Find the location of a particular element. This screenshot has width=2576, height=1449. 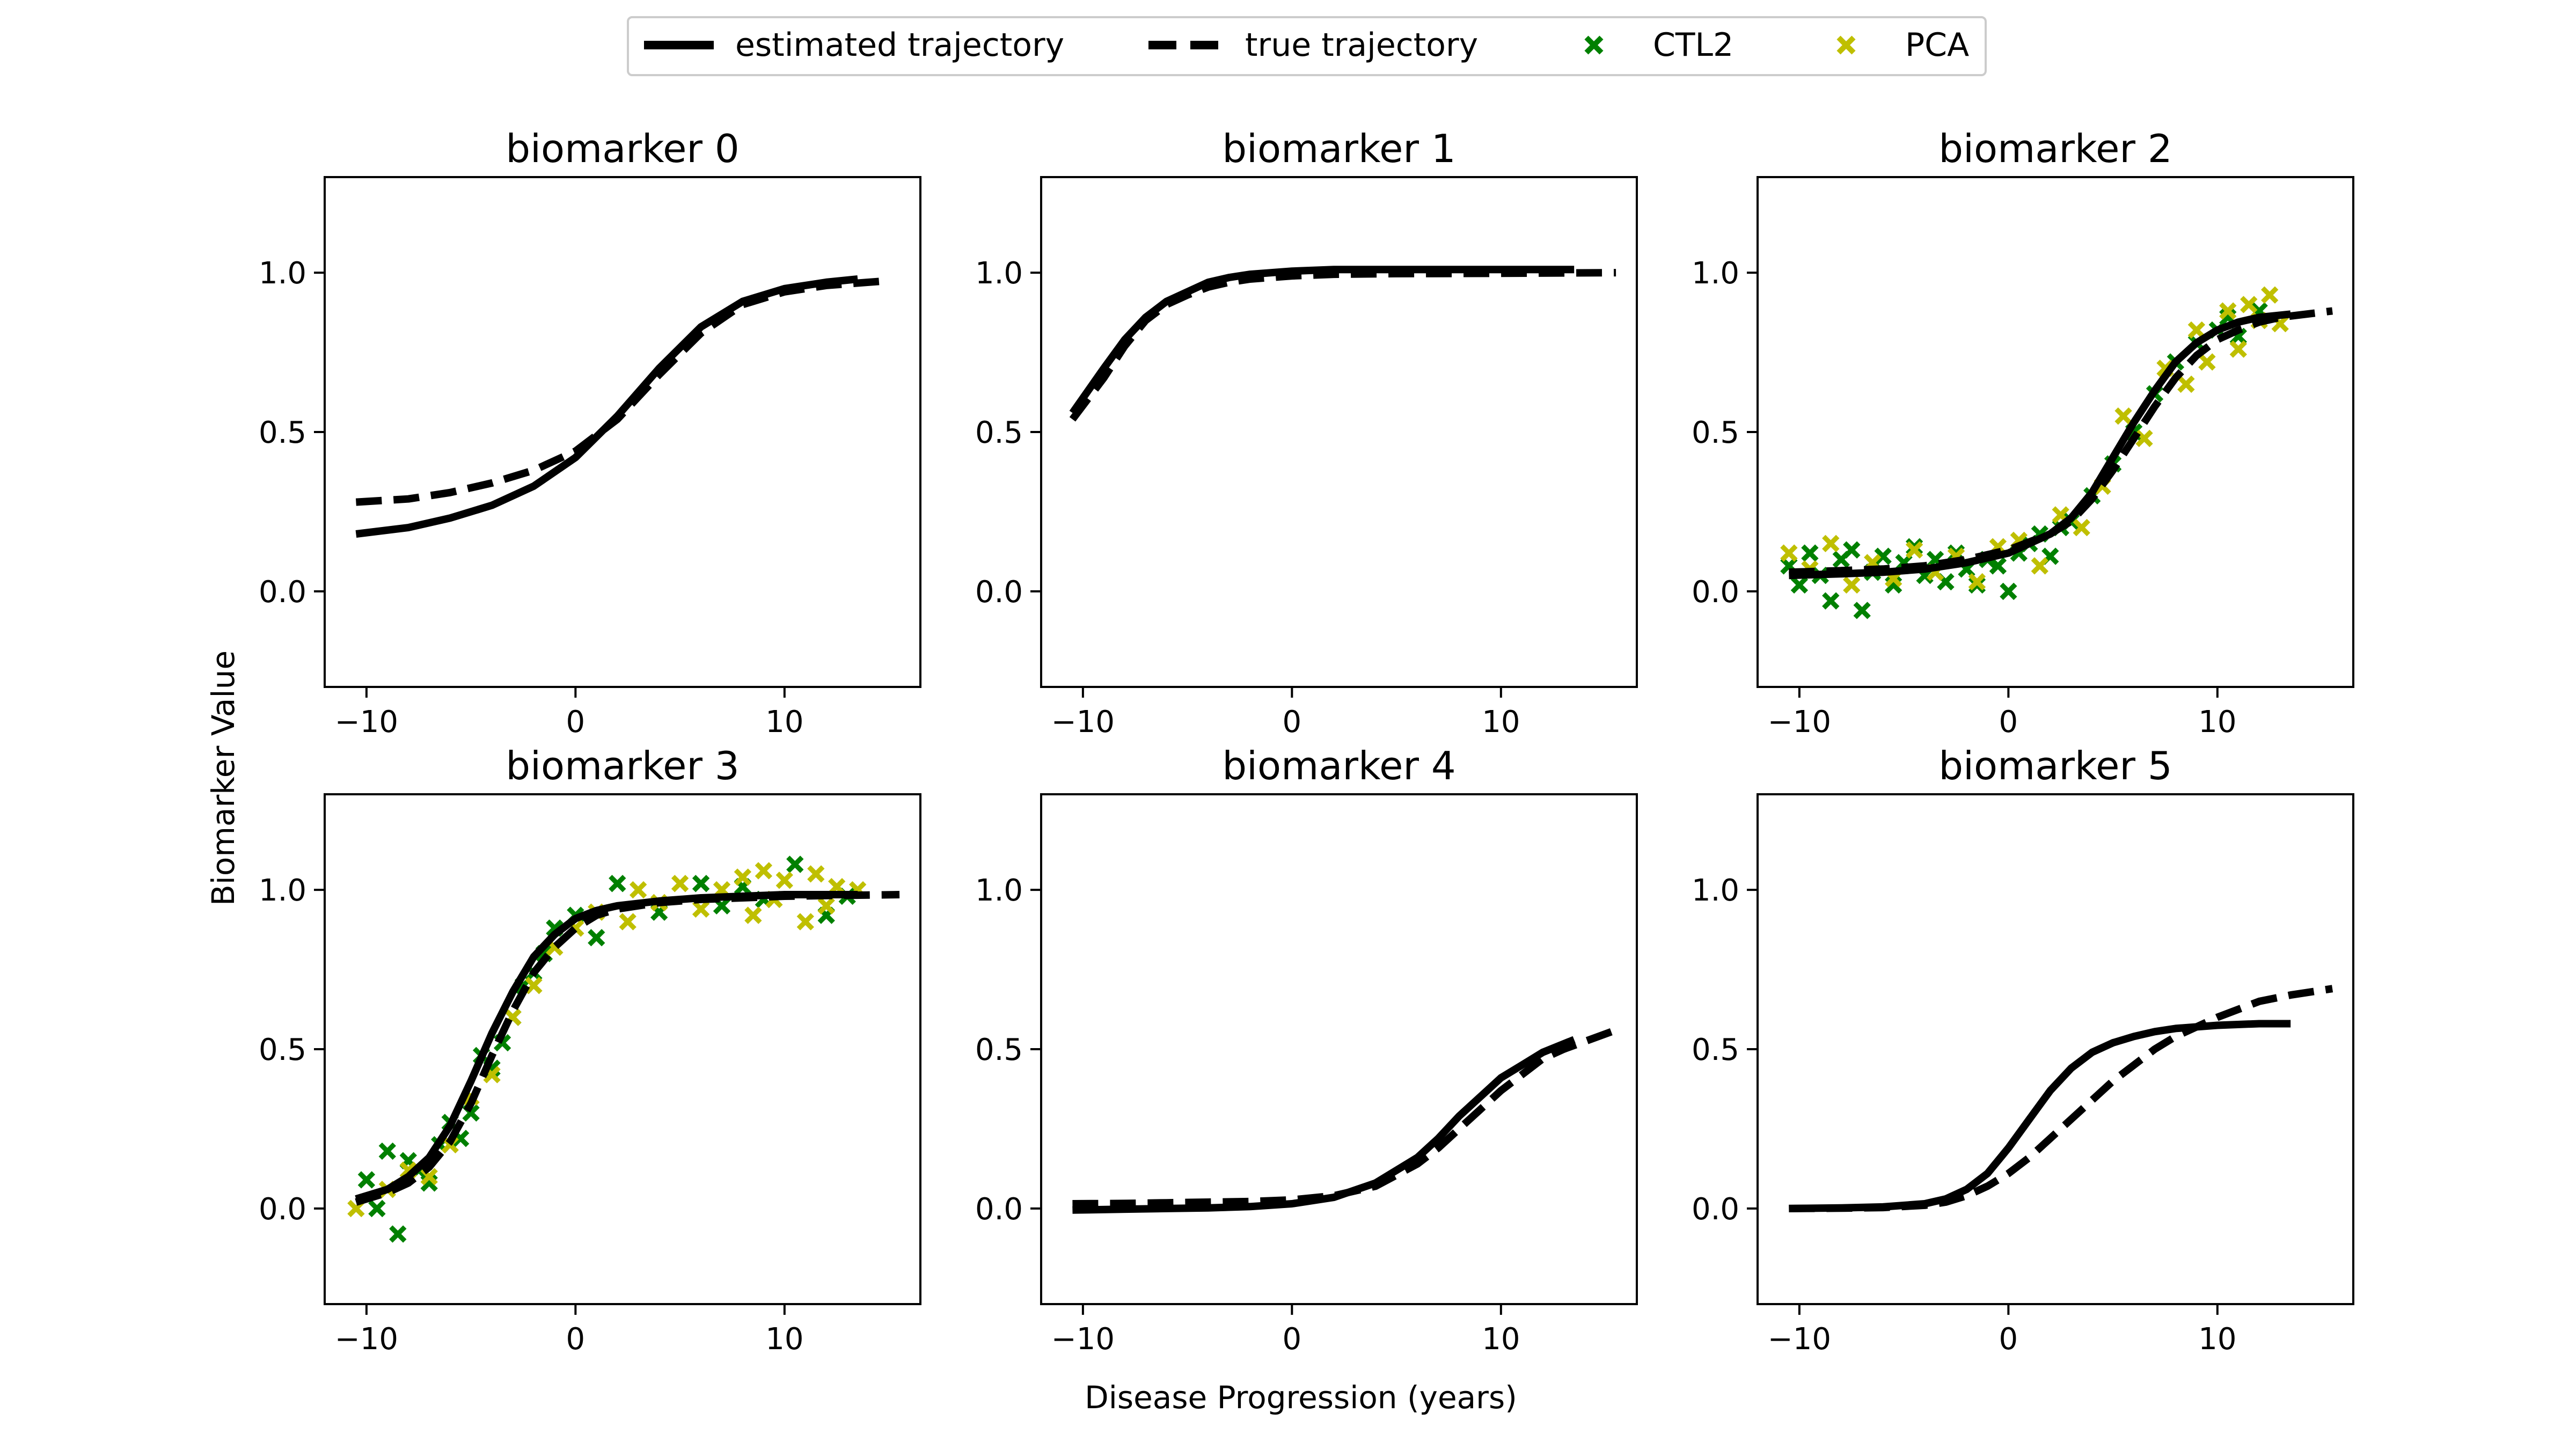

panel-title: biomarker 3 is located at coordinates (622, 765).